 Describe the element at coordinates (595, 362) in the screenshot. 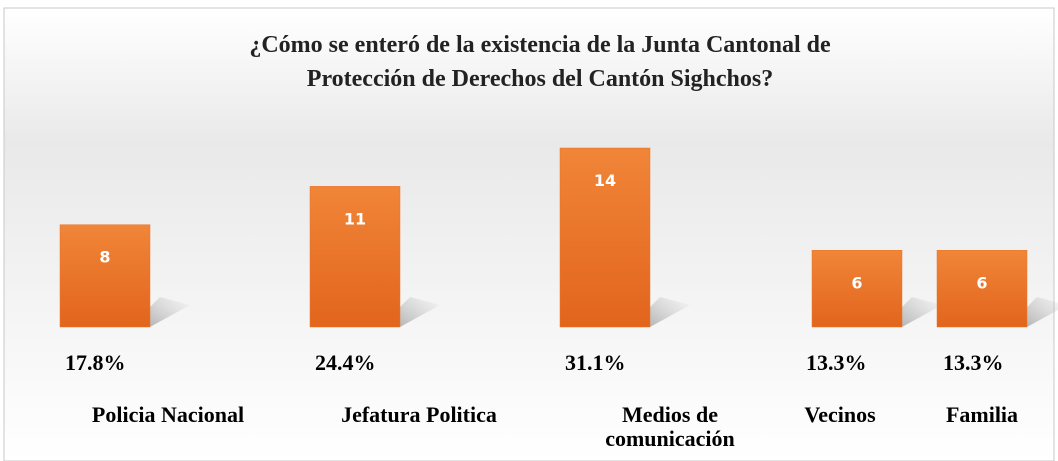

I see `percentage-label: 31.1%` at that location.